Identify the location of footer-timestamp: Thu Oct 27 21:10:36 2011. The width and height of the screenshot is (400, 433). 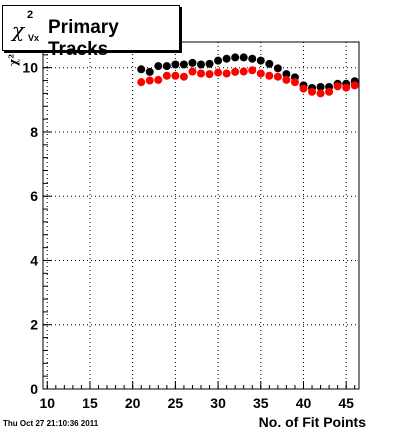
(51, 423).